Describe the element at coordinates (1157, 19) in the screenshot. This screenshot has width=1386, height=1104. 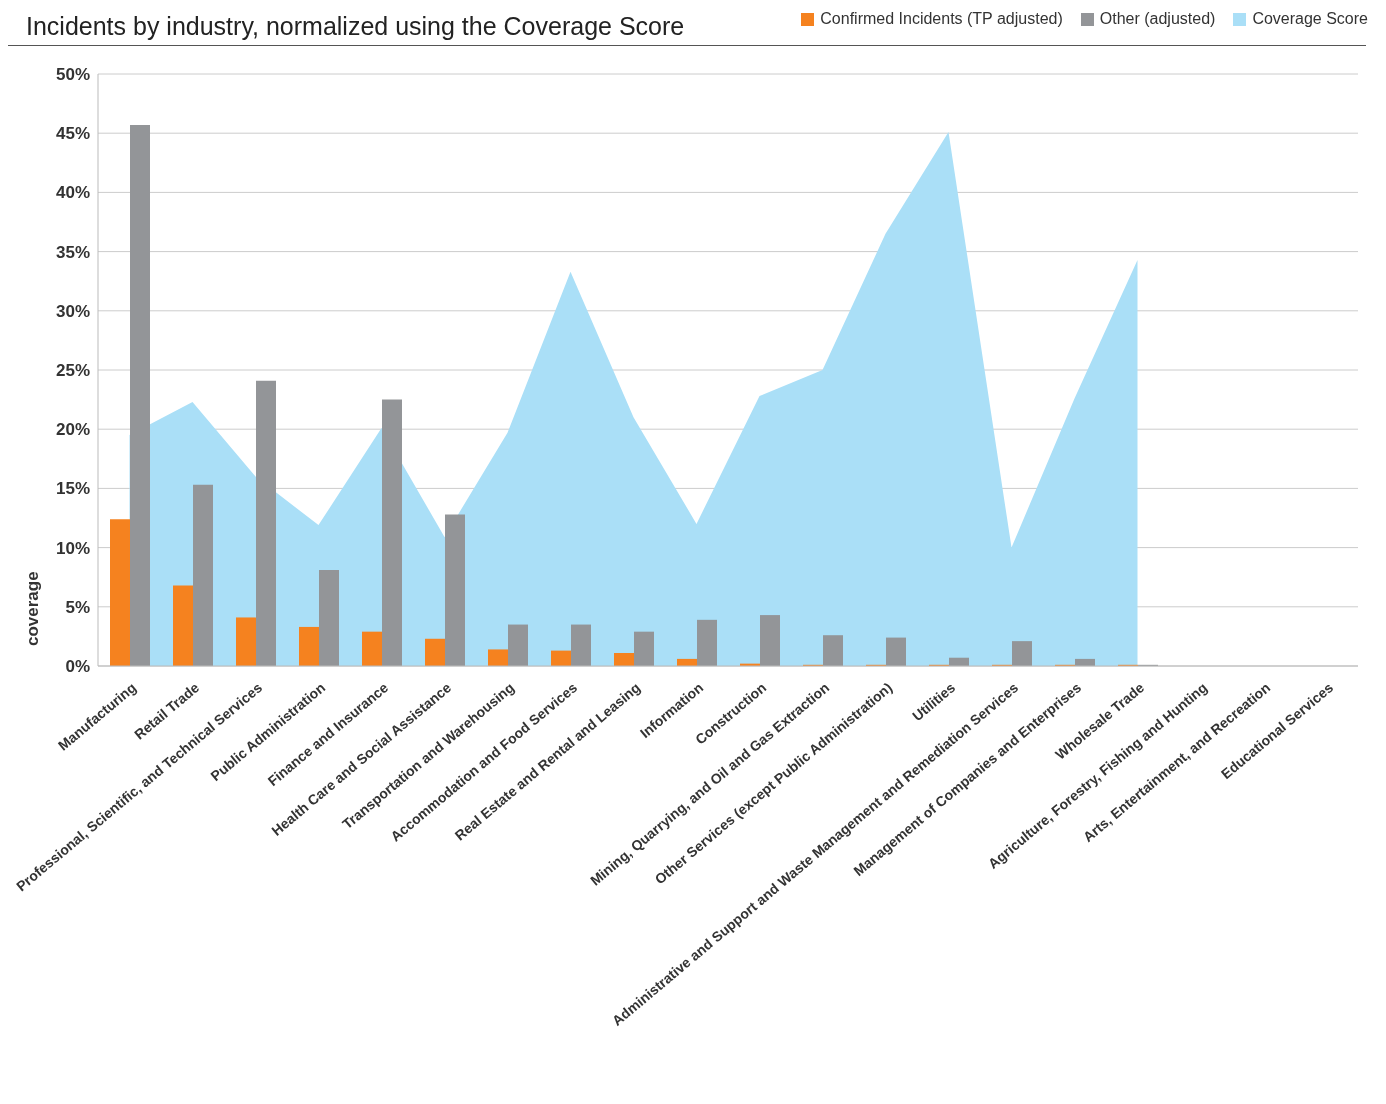
I see `legend-label: Other (adjusted)` at that location.